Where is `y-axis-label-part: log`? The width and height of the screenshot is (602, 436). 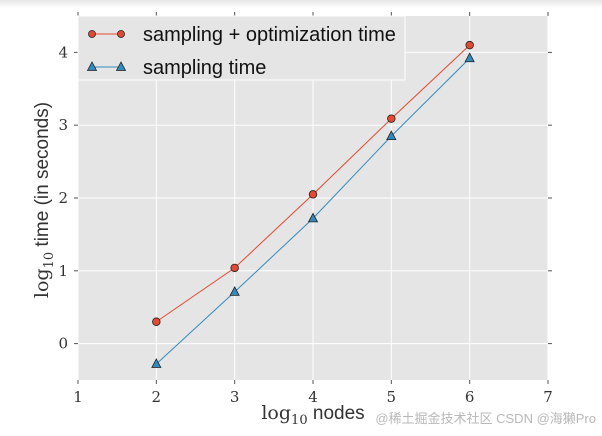 y-axis-label-part: log is located at coordinates (42, 283).